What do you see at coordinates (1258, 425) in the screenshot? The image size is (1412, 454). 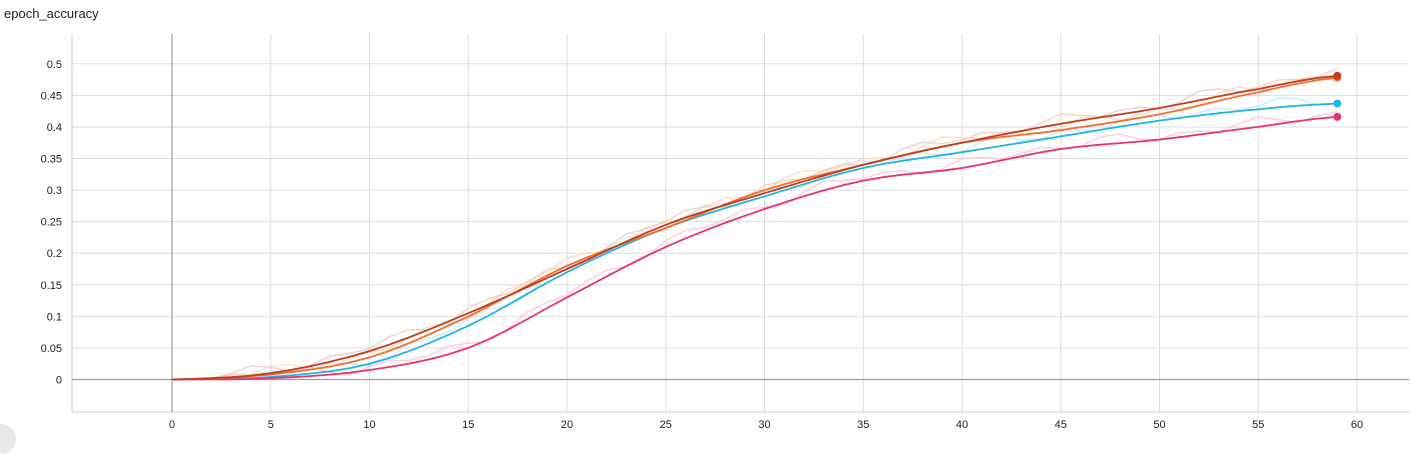 I see `x-tick-label: 55` at bounding box center [1258, 425].